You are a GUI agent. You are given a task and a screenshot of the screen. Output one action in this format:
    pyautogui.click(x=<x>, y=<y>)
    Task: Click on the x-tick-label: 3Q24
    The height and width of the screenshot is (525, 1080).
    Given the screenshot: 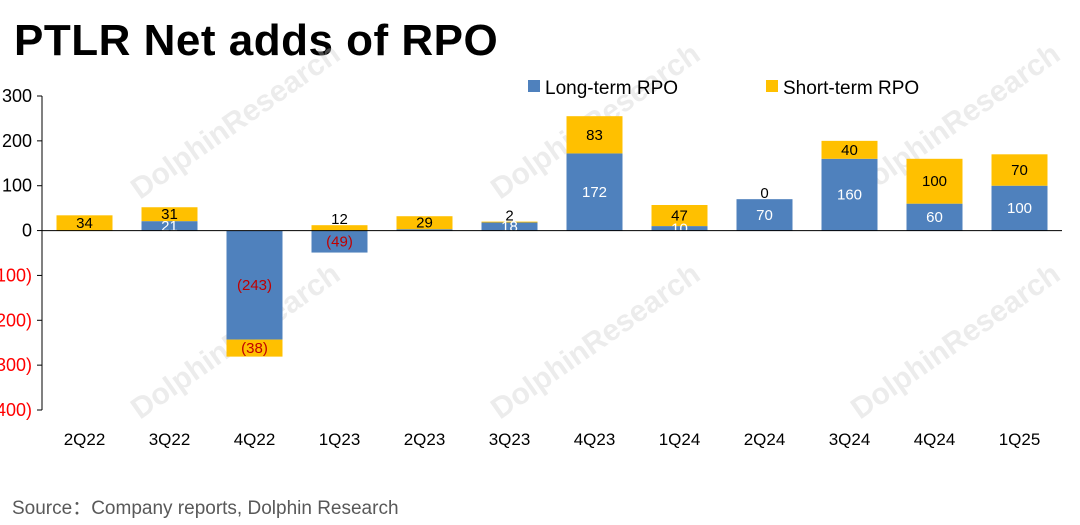 What is the action you would take?
    pyautogui.click(x=850, y=439)
    